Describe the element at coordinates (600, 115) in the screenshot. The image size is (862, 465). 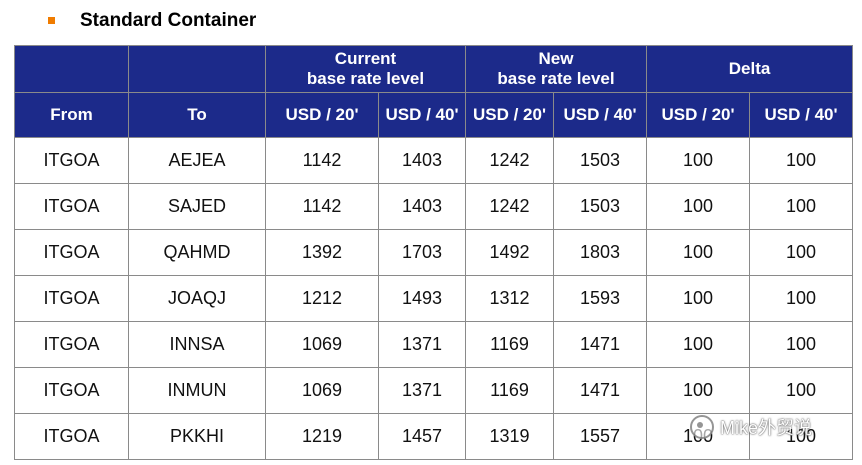
I see `header-new-40: USD / 40'` at that location.